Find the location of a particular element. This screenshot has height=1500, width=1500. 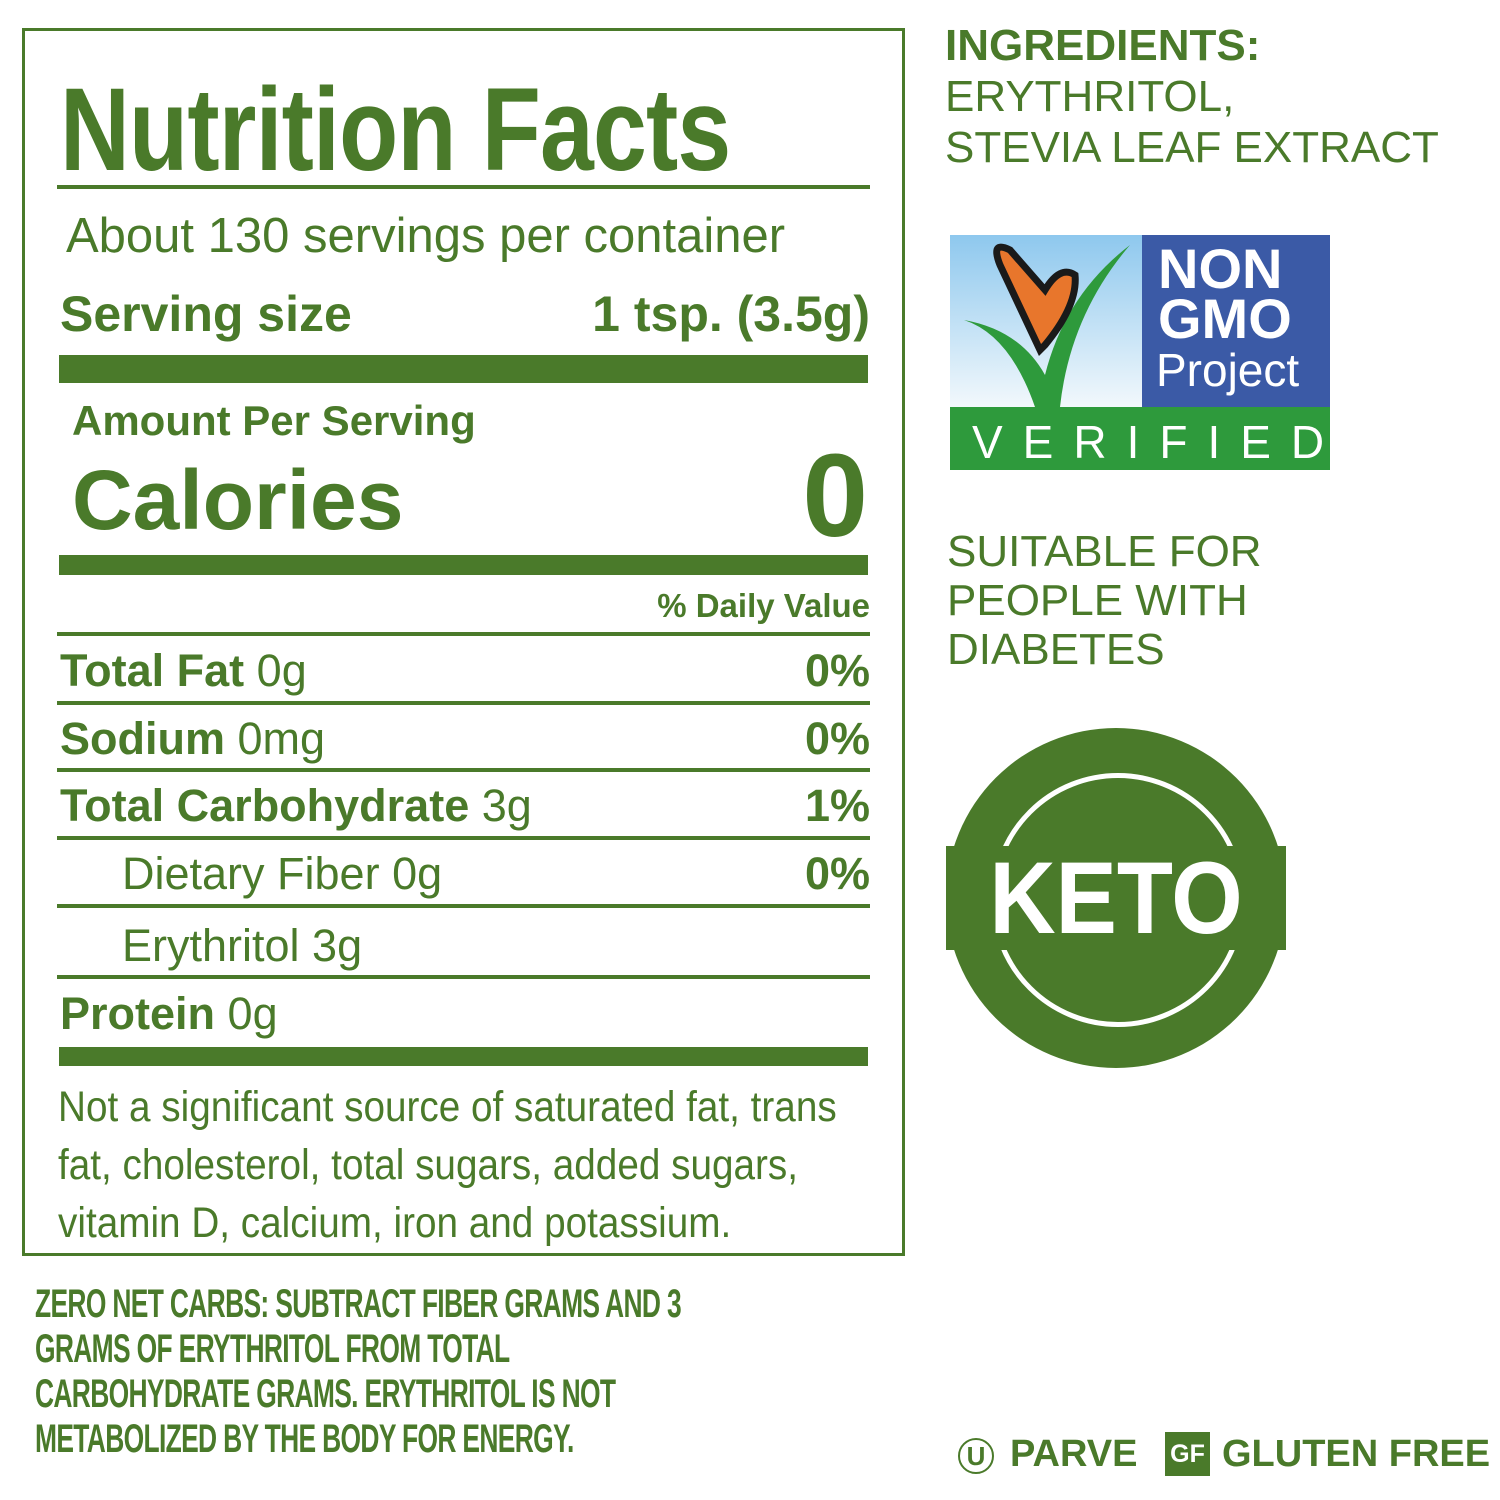

net-carbs-text: GRAMS OF ERYTHRITOL FROM TOTAL is located at coordinates (272, 1349).